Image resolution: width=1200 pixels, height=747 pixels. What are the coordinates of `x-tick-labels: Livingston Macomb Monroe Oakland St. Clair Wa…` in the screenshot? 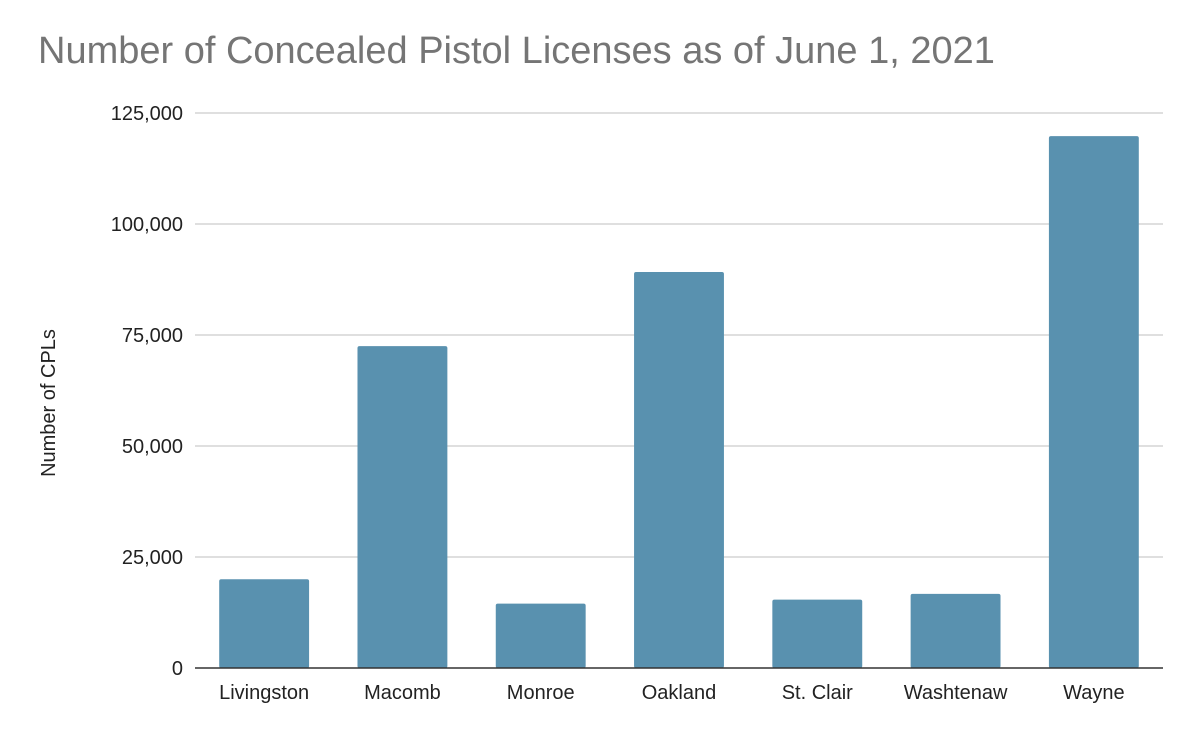 It's located at (672, 693).